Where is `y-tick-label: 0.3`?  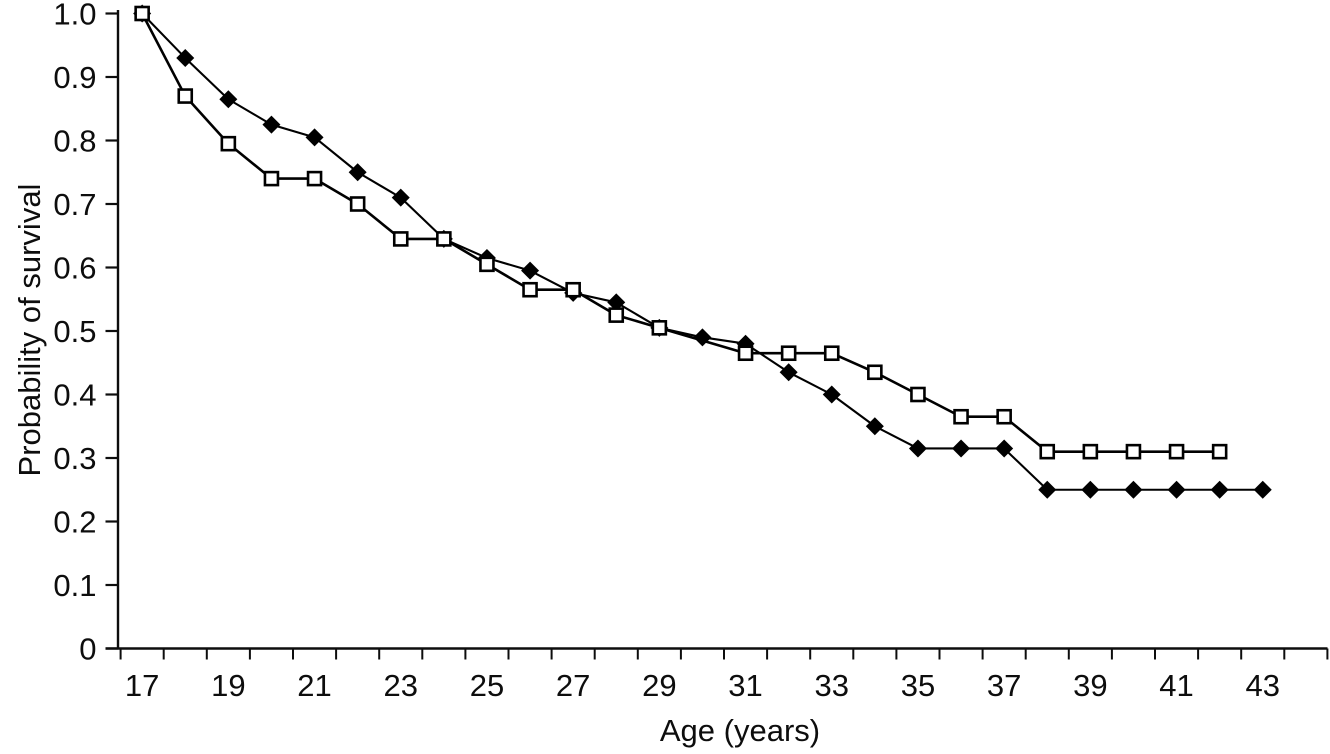
y-tick-label: 0.3 is located at coordinates (74, 458).